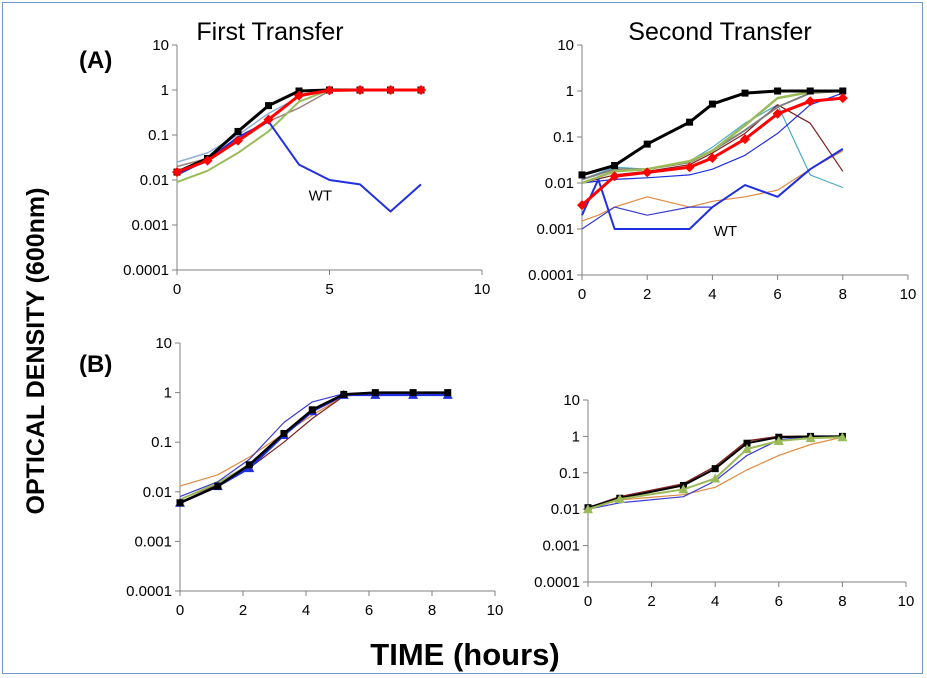 Image resolution: width=927 pixels, height=678 pixels. I want to click on y-axis-label: OPTICAL DENSITY (600nm), so click(36, 351).